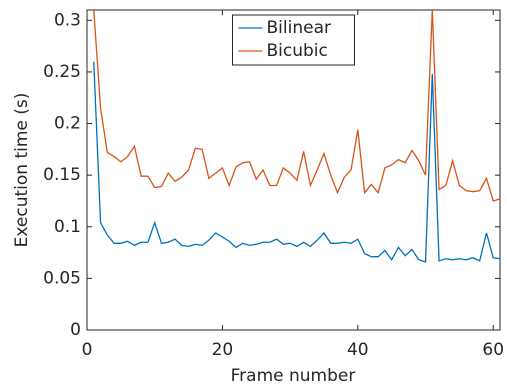  I want to click on legend-box, so click(293, 40).